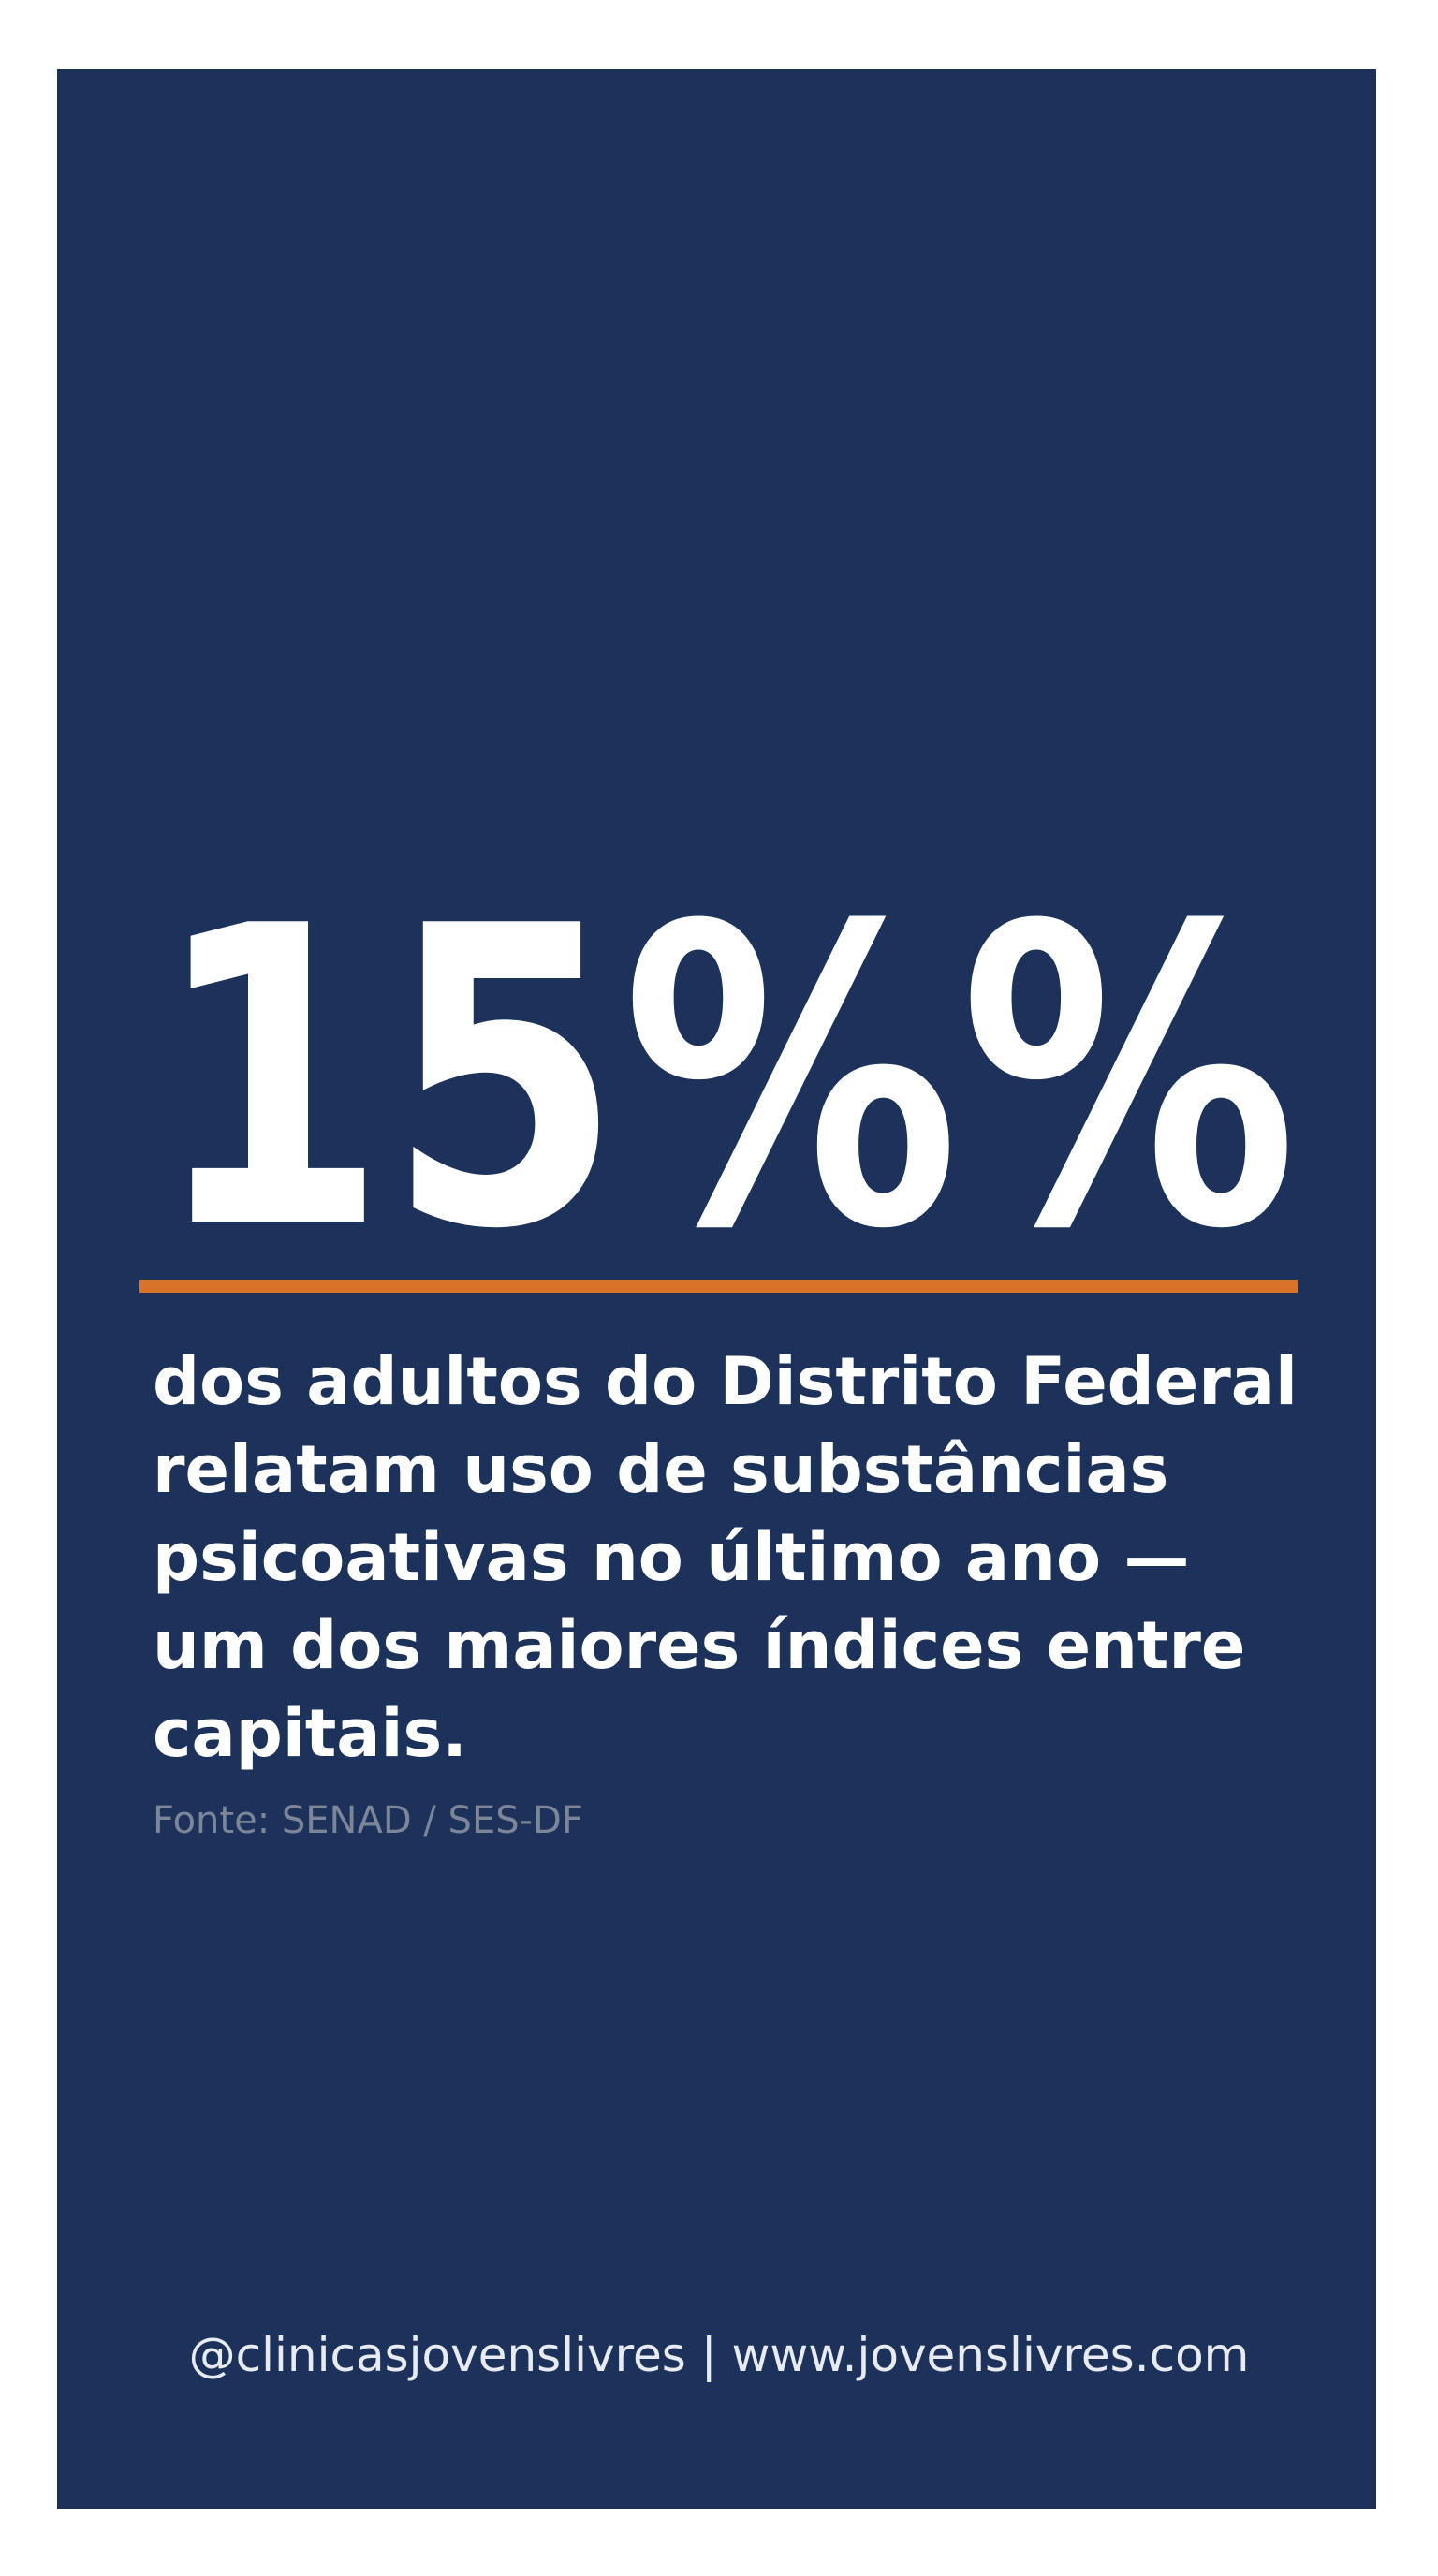  Describe the element at coordinates (671, 1557) in the screenshot. I see `body-line: psicoativas no último ano —` at that location.